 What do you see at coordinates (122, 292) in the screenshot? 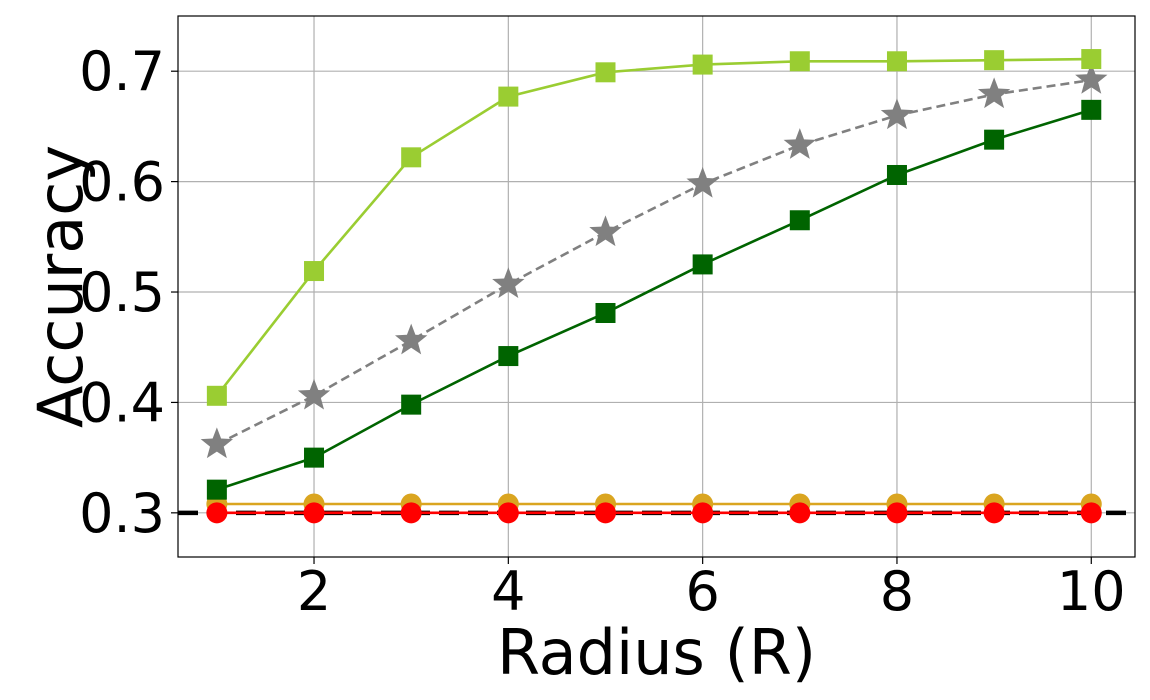
I see `y-tick-label: 0.5` at bounding box center [122, 292].